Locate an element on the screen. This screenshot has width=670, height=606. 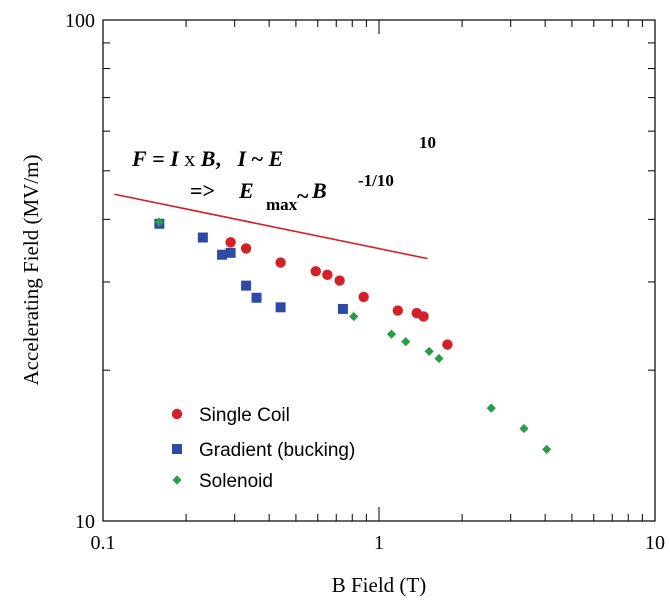
y-axis-title: Accelerating Field (MV/m) is located at coordinates (31, 270).